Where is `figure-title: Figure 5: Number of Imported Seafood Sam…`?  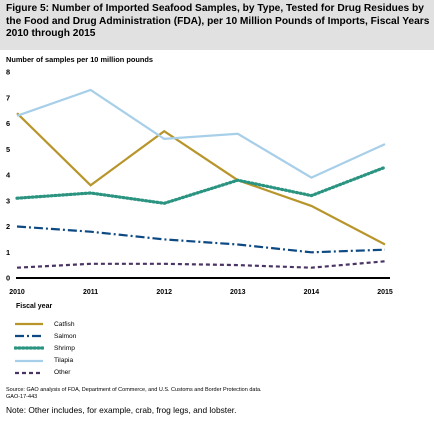
figure-title: Figure 5: Number of Imported Seafood Sam… is located at coordinates (218, 21).